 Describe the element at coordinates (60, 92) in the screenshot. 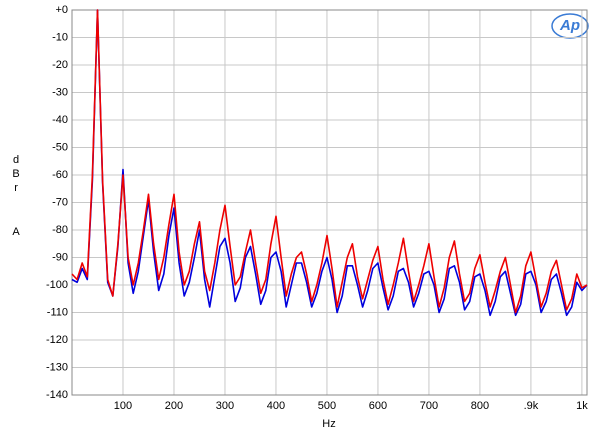

I see `y-tick-label: -30` at that location.